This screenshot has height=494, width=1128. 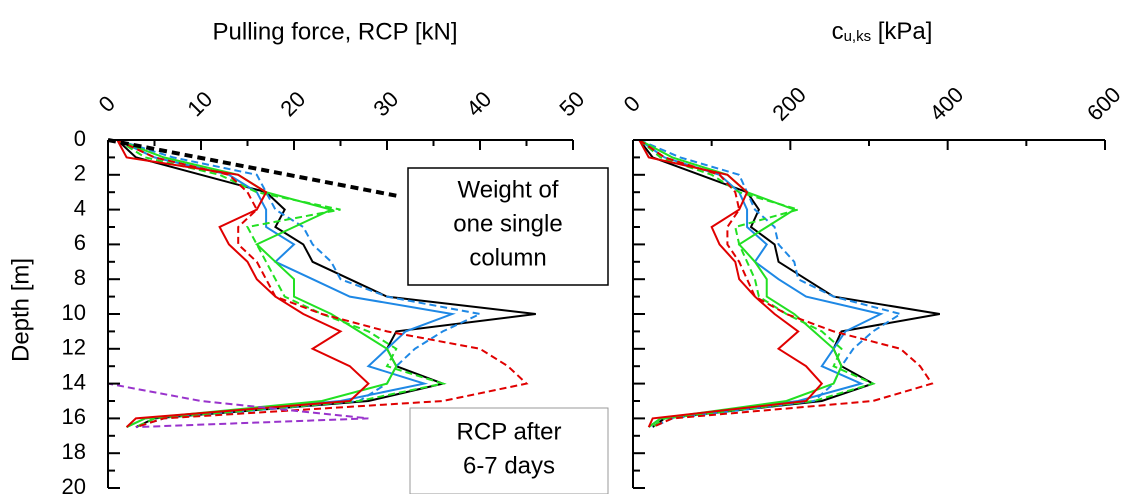 What do you see at coordinates (292, 103) in the screenshot?
I see `x-tick-label: 20` at bounding box center [292, 103].